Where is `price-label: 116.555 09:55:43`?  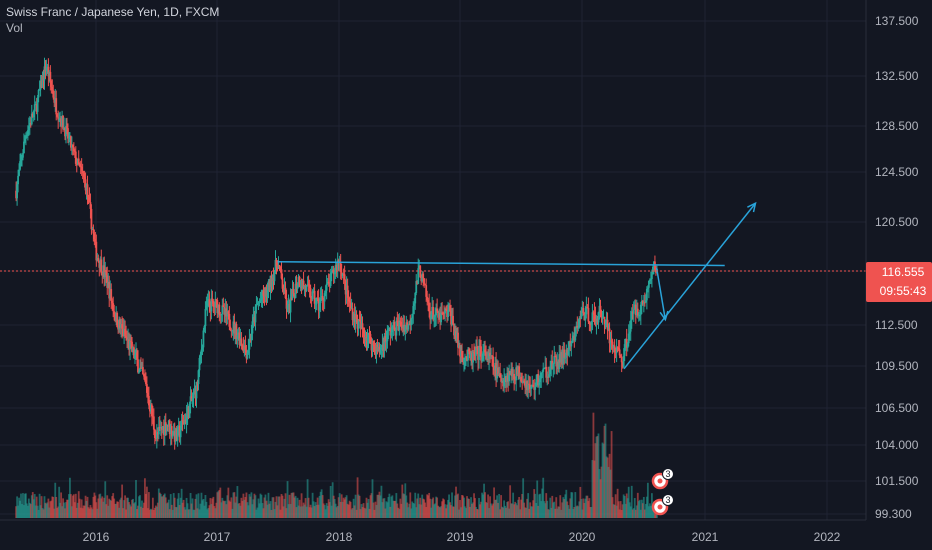 price-label: 116.555 09:55:43 is located at coordinates (899, 282).